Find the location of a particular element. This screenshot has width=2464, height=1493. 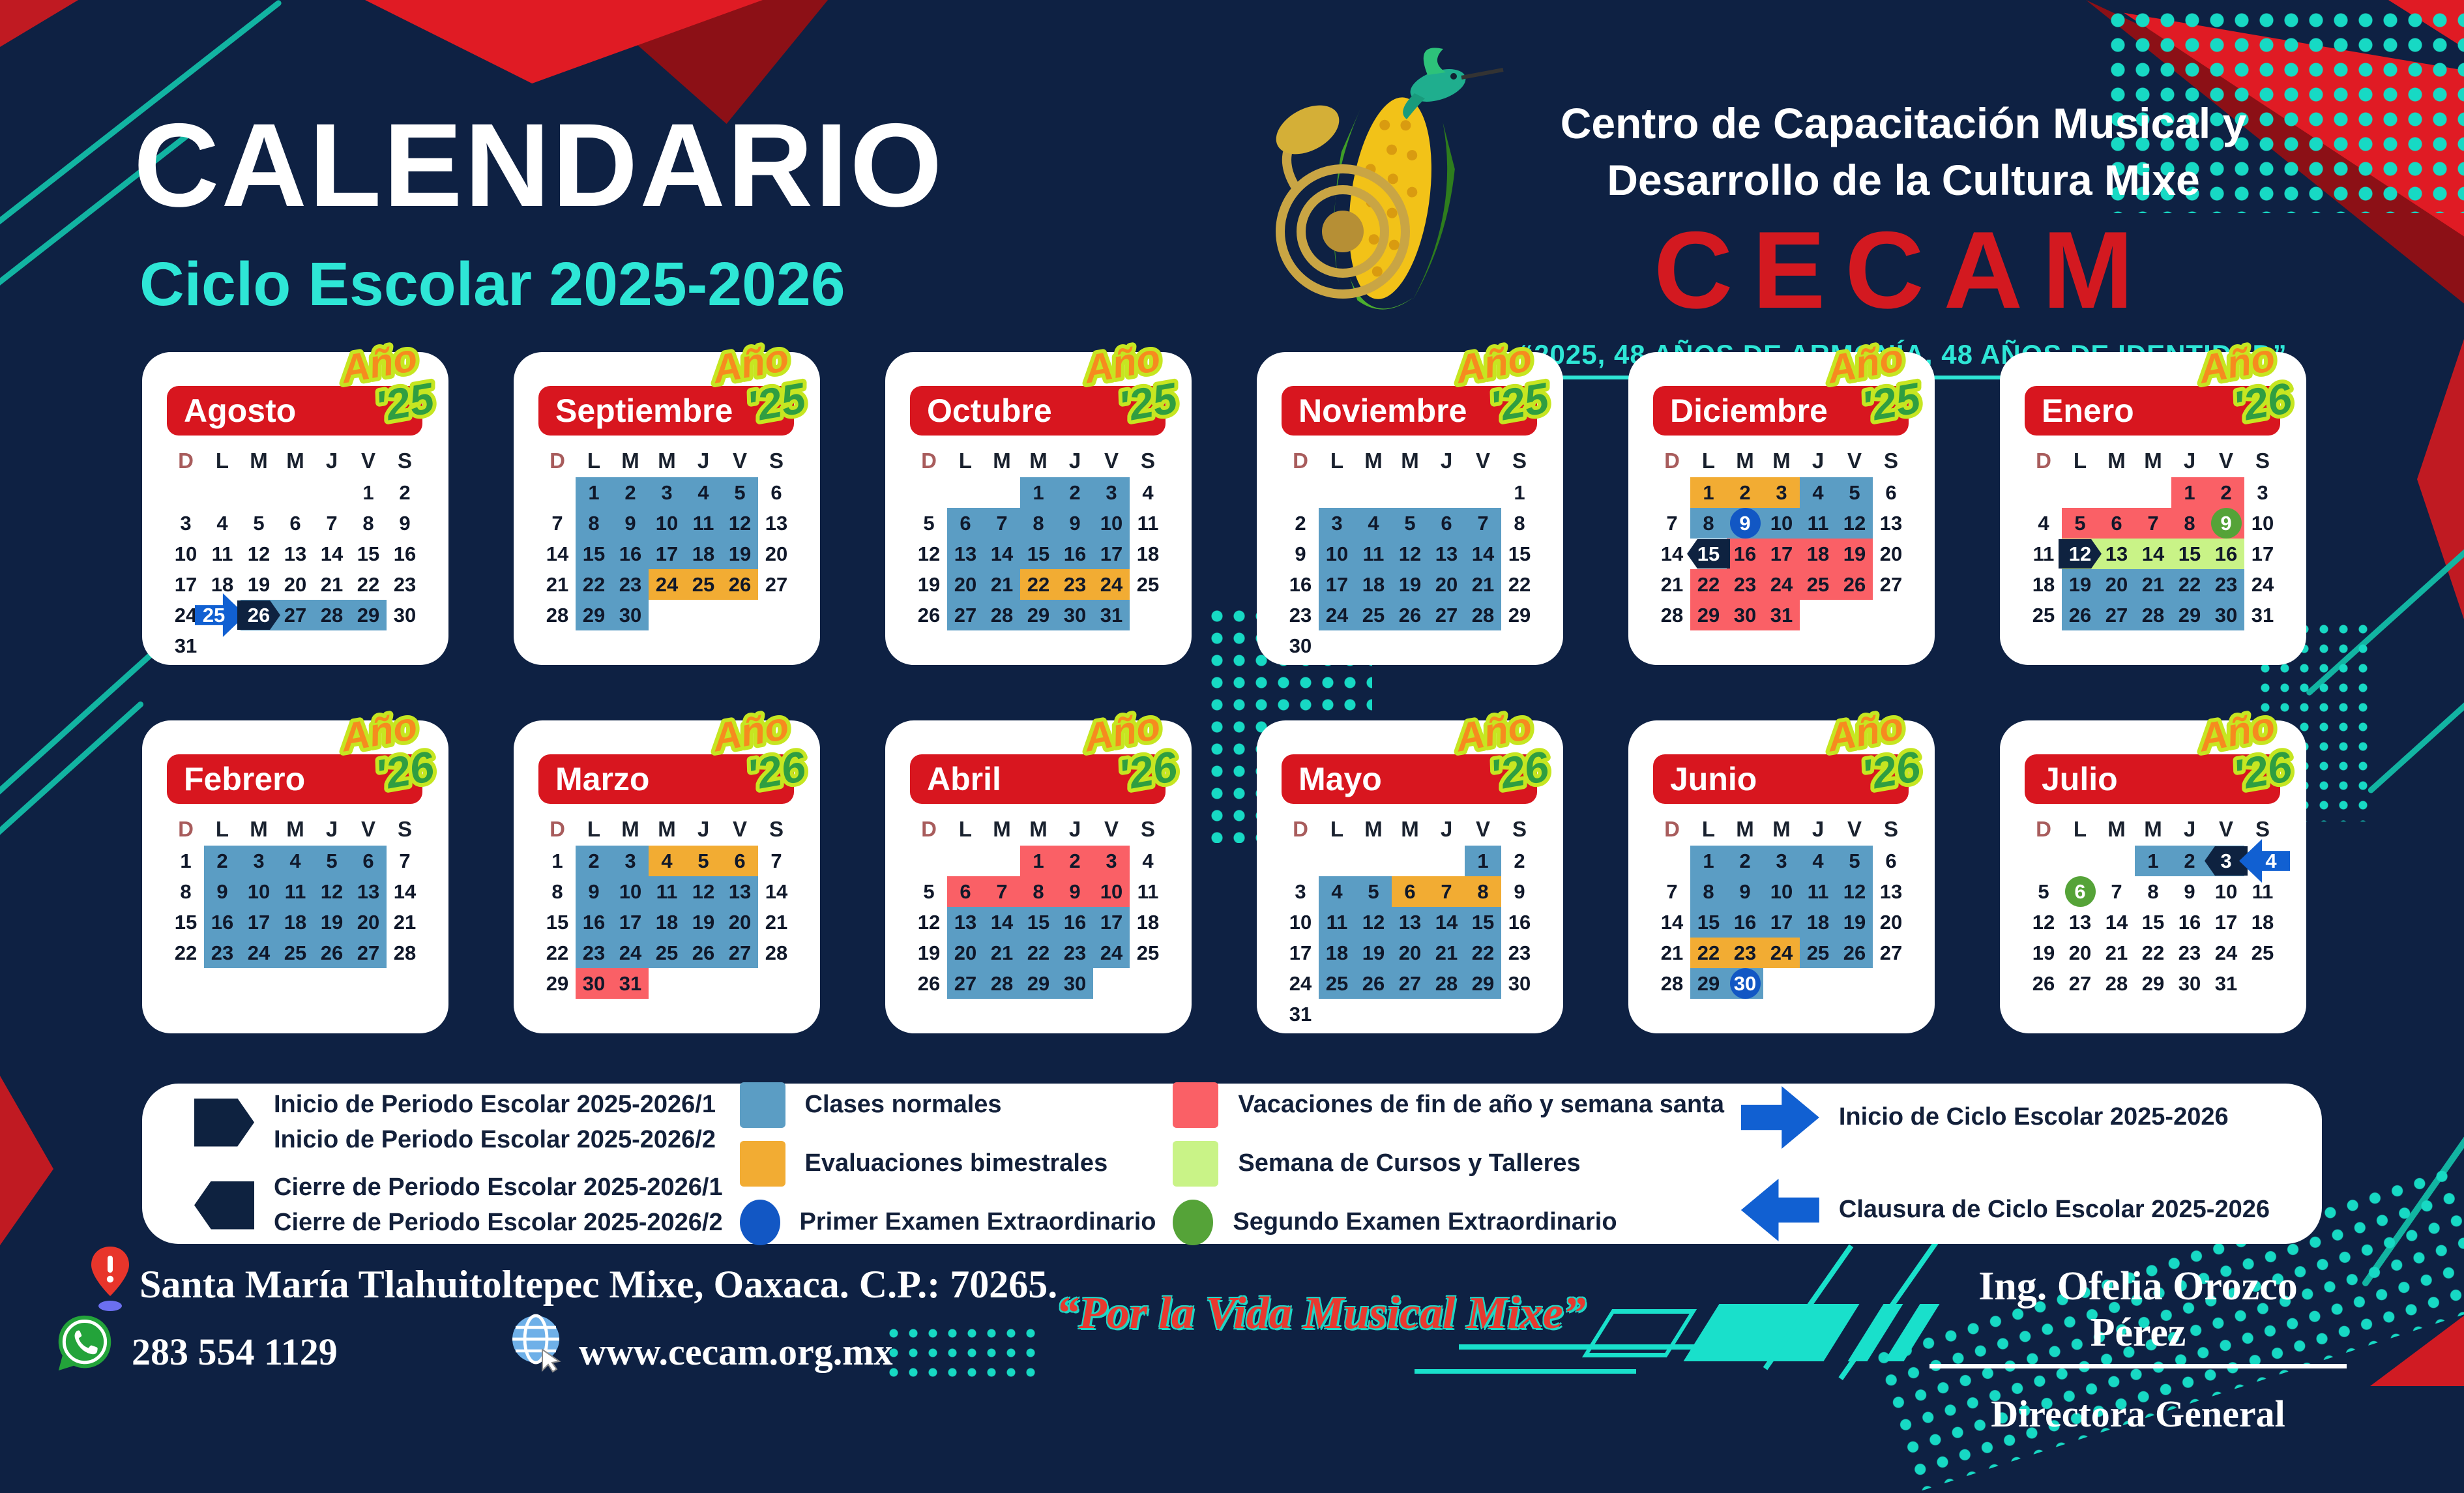

day-julio-13: 13 is located at coordinates (2080, 922).